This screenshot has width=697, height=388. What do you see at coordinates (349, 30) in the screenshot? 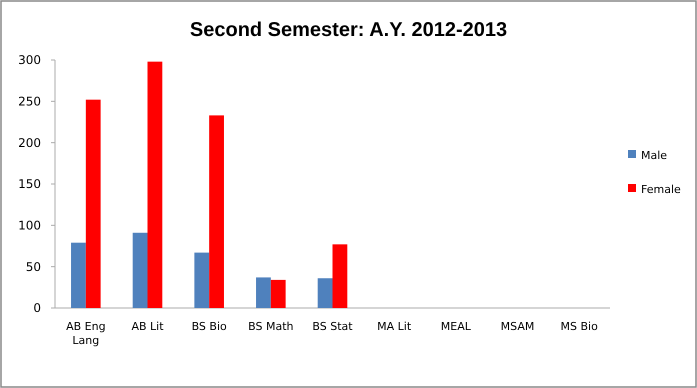
I see `chart-title: Second Semester: A.Y. 2012-2013` at bounding box center [349, 30].